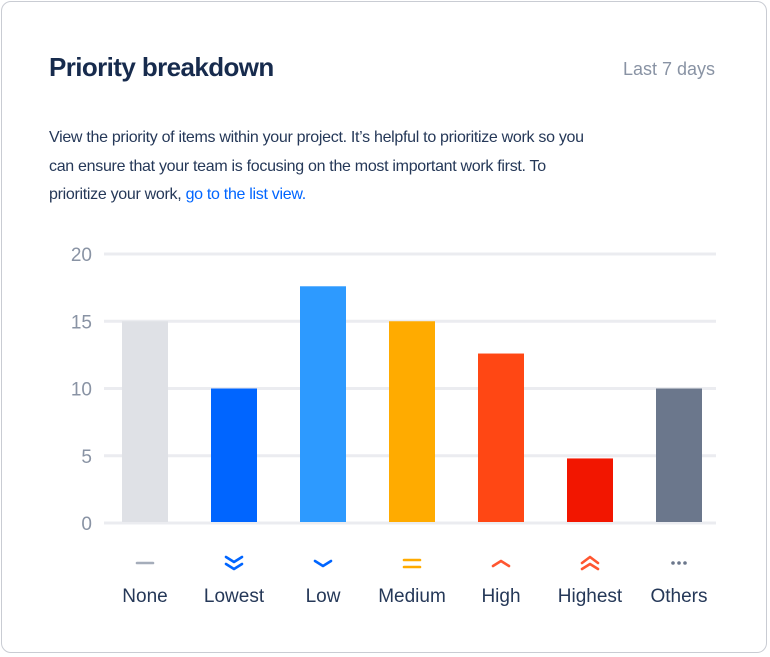 This screenshot has height=657, width=770. Describe the element at coordinates (81, 255) in the screenshot. I see `y-tick-label: 20` at that location.